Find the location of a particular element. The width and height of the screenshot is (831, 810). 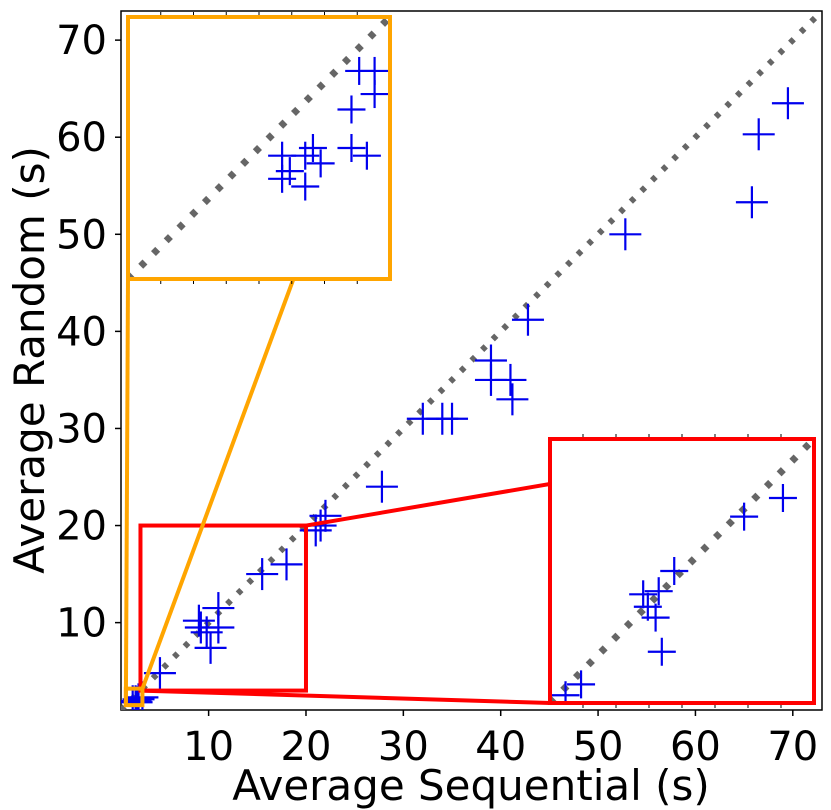

y-tick-label: 70 is located at coordinates (81, 41).